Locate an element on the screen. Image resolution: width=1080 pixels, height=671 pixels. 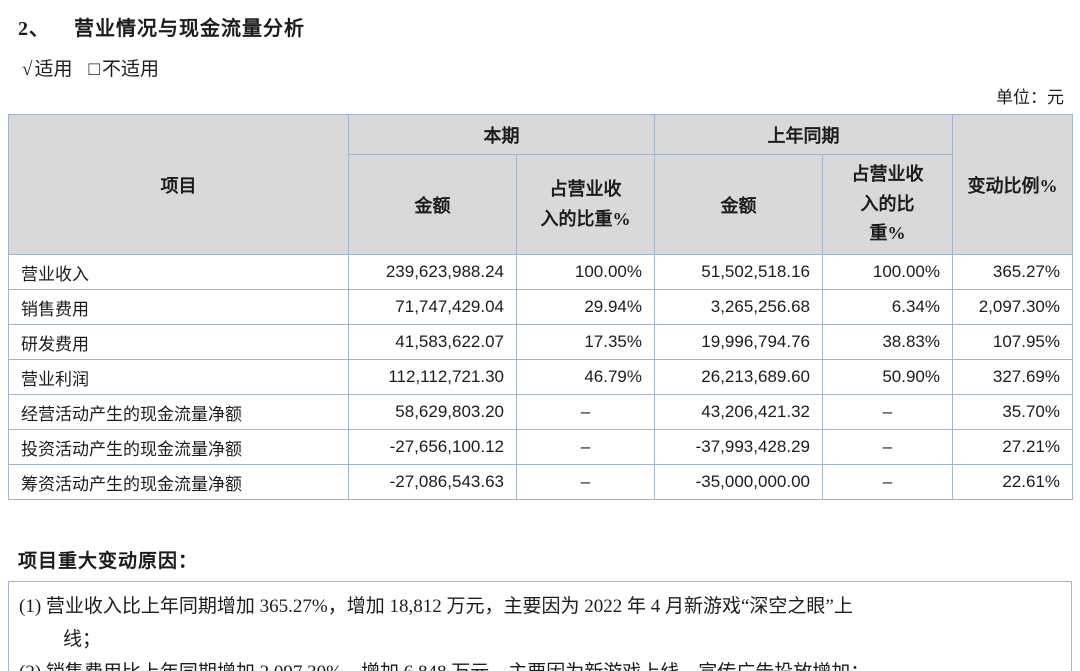
not-applicable-label: 不适用 is located at coordinates (130, 69).